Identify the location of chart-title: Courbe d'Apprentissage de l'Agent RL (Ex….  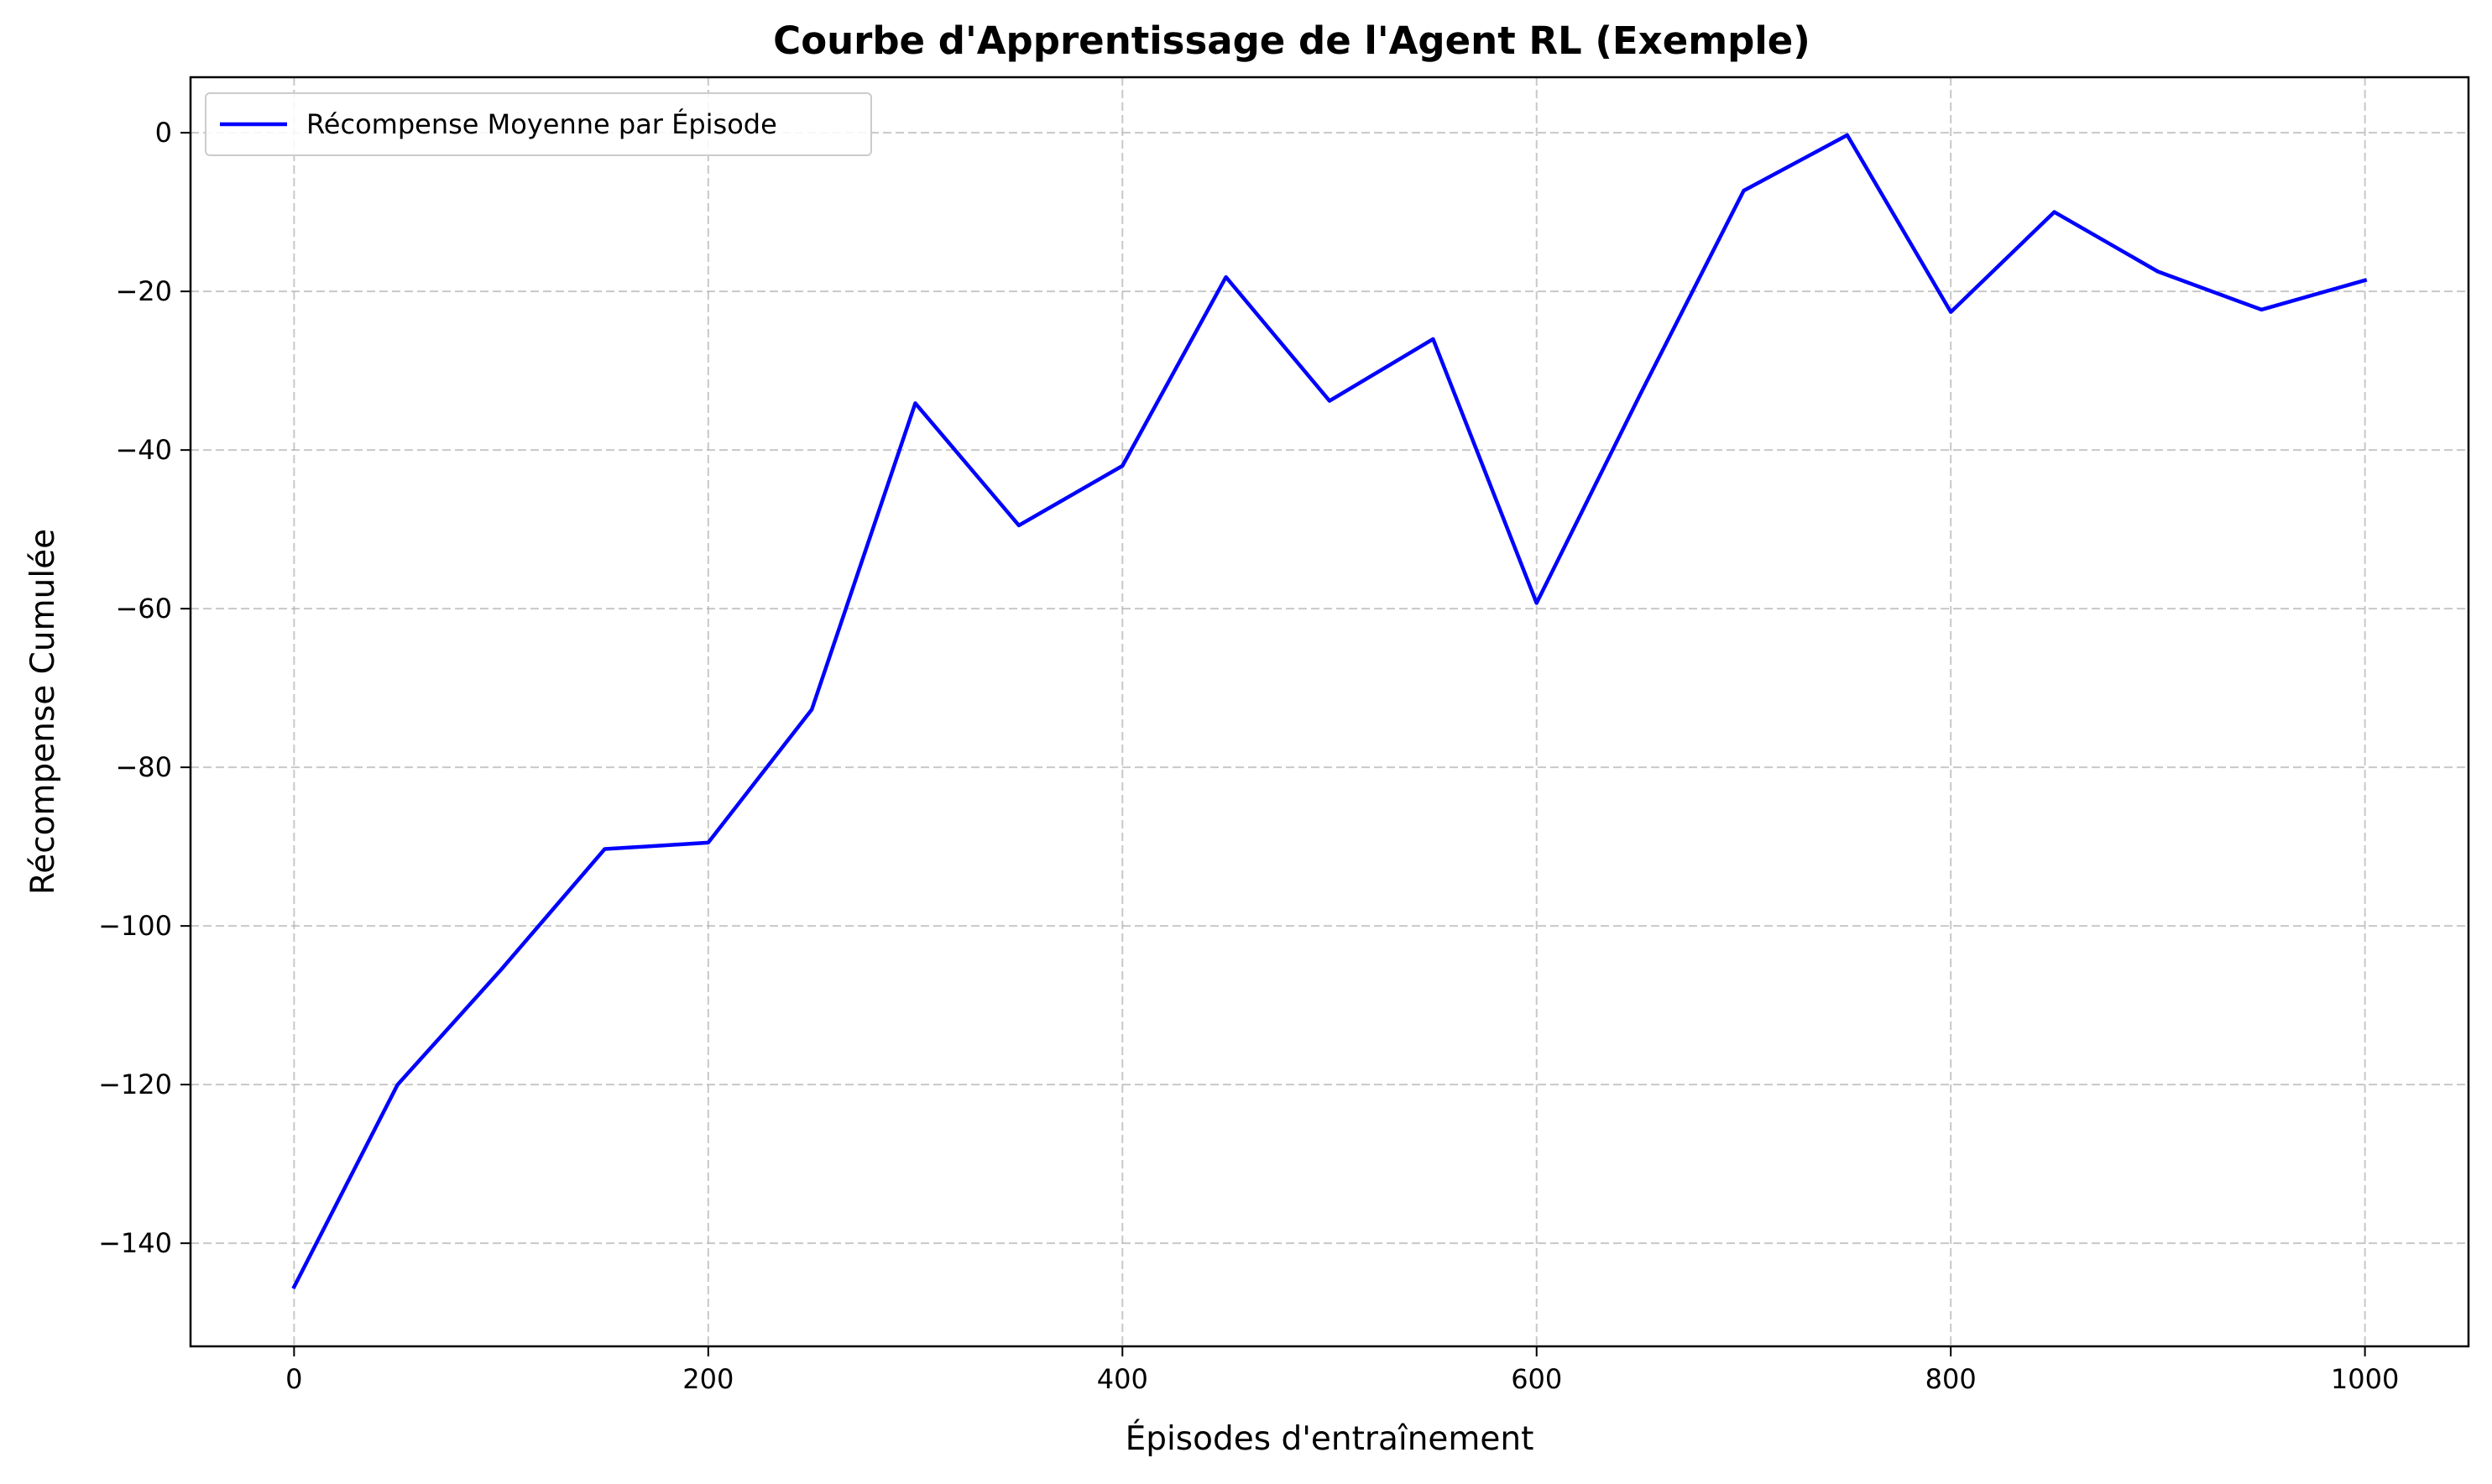
(1291, 40).